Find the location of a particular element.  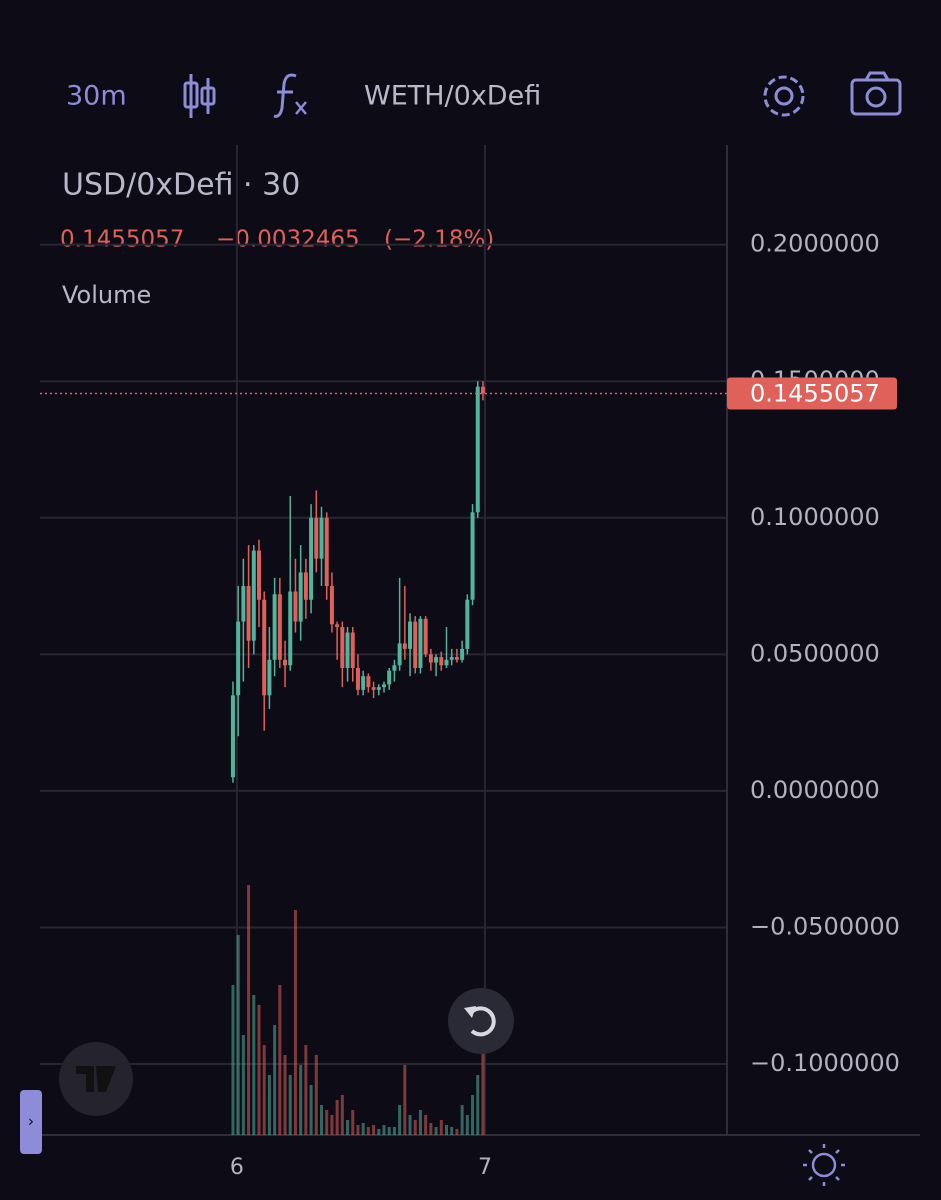

y-tick-label: 0.0500000 is located at coordinates (815, 653).